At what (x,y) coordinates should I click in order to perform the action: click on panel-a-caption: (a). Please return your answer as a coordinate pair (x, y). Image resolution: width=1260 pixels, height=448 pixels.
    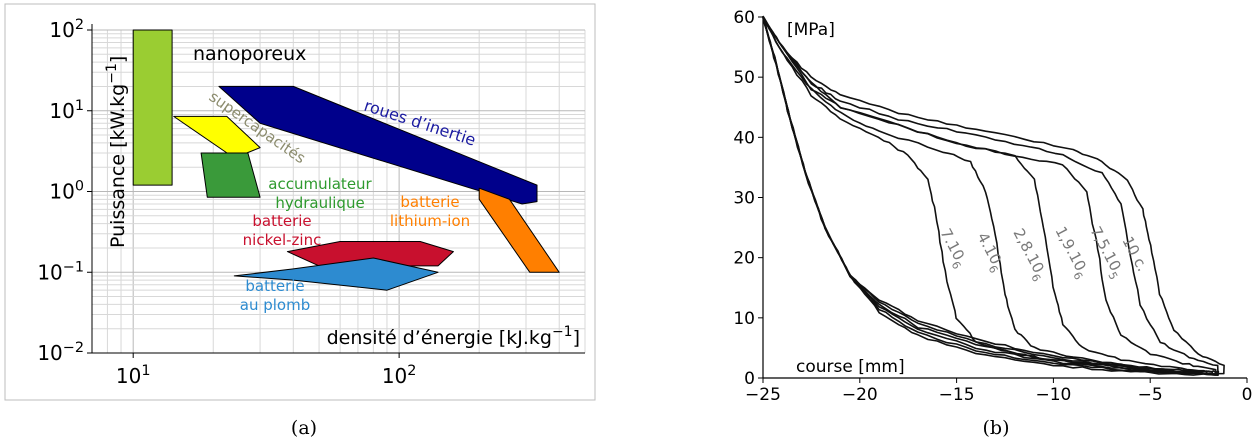
    Looking at the image, I should click on (304, 428).